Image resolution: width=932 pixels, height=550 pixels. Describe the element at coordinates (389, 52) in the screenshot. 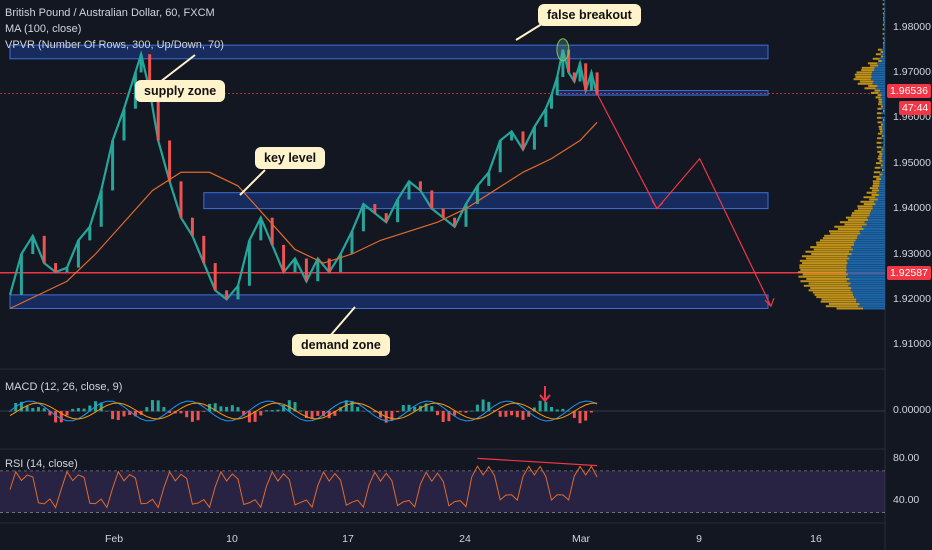

I see `zone-rect` at that location.